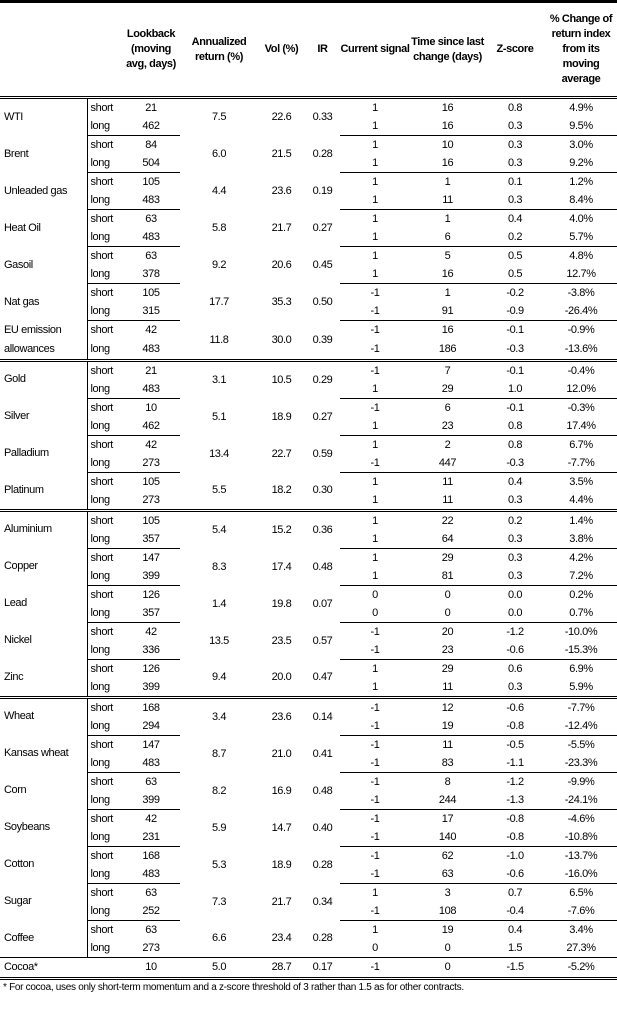 The height and width of the screenshot is (1014, 617). What do you see at coordinates (36, 753) in the screenshot?
I see `commodity-name: Kansas wheat` at bounding box center [36, 753].